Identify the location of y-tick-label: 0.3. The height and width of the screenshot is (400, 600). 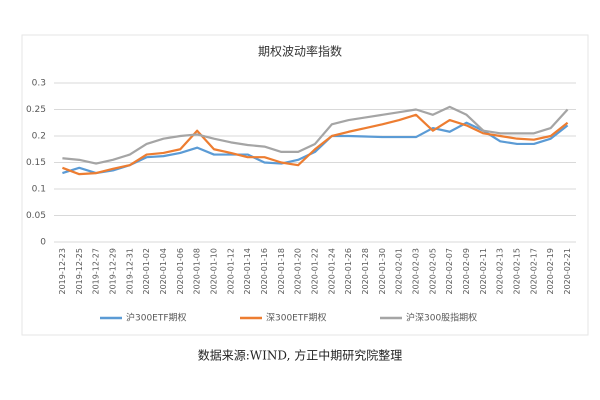
(39, 84).